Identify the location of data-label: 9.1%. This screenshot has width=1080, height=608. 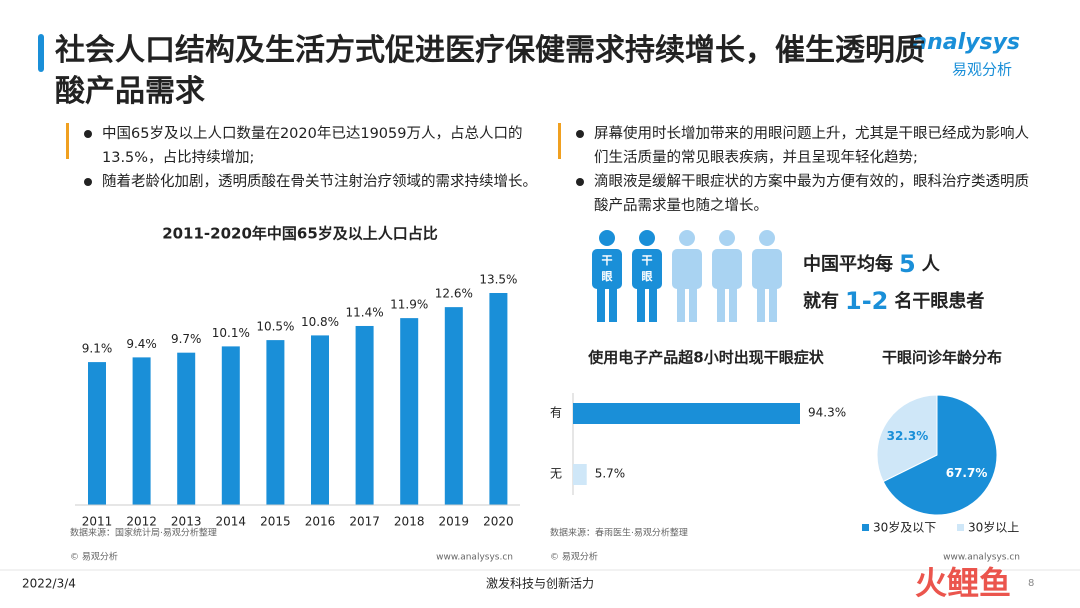
(97, 349).